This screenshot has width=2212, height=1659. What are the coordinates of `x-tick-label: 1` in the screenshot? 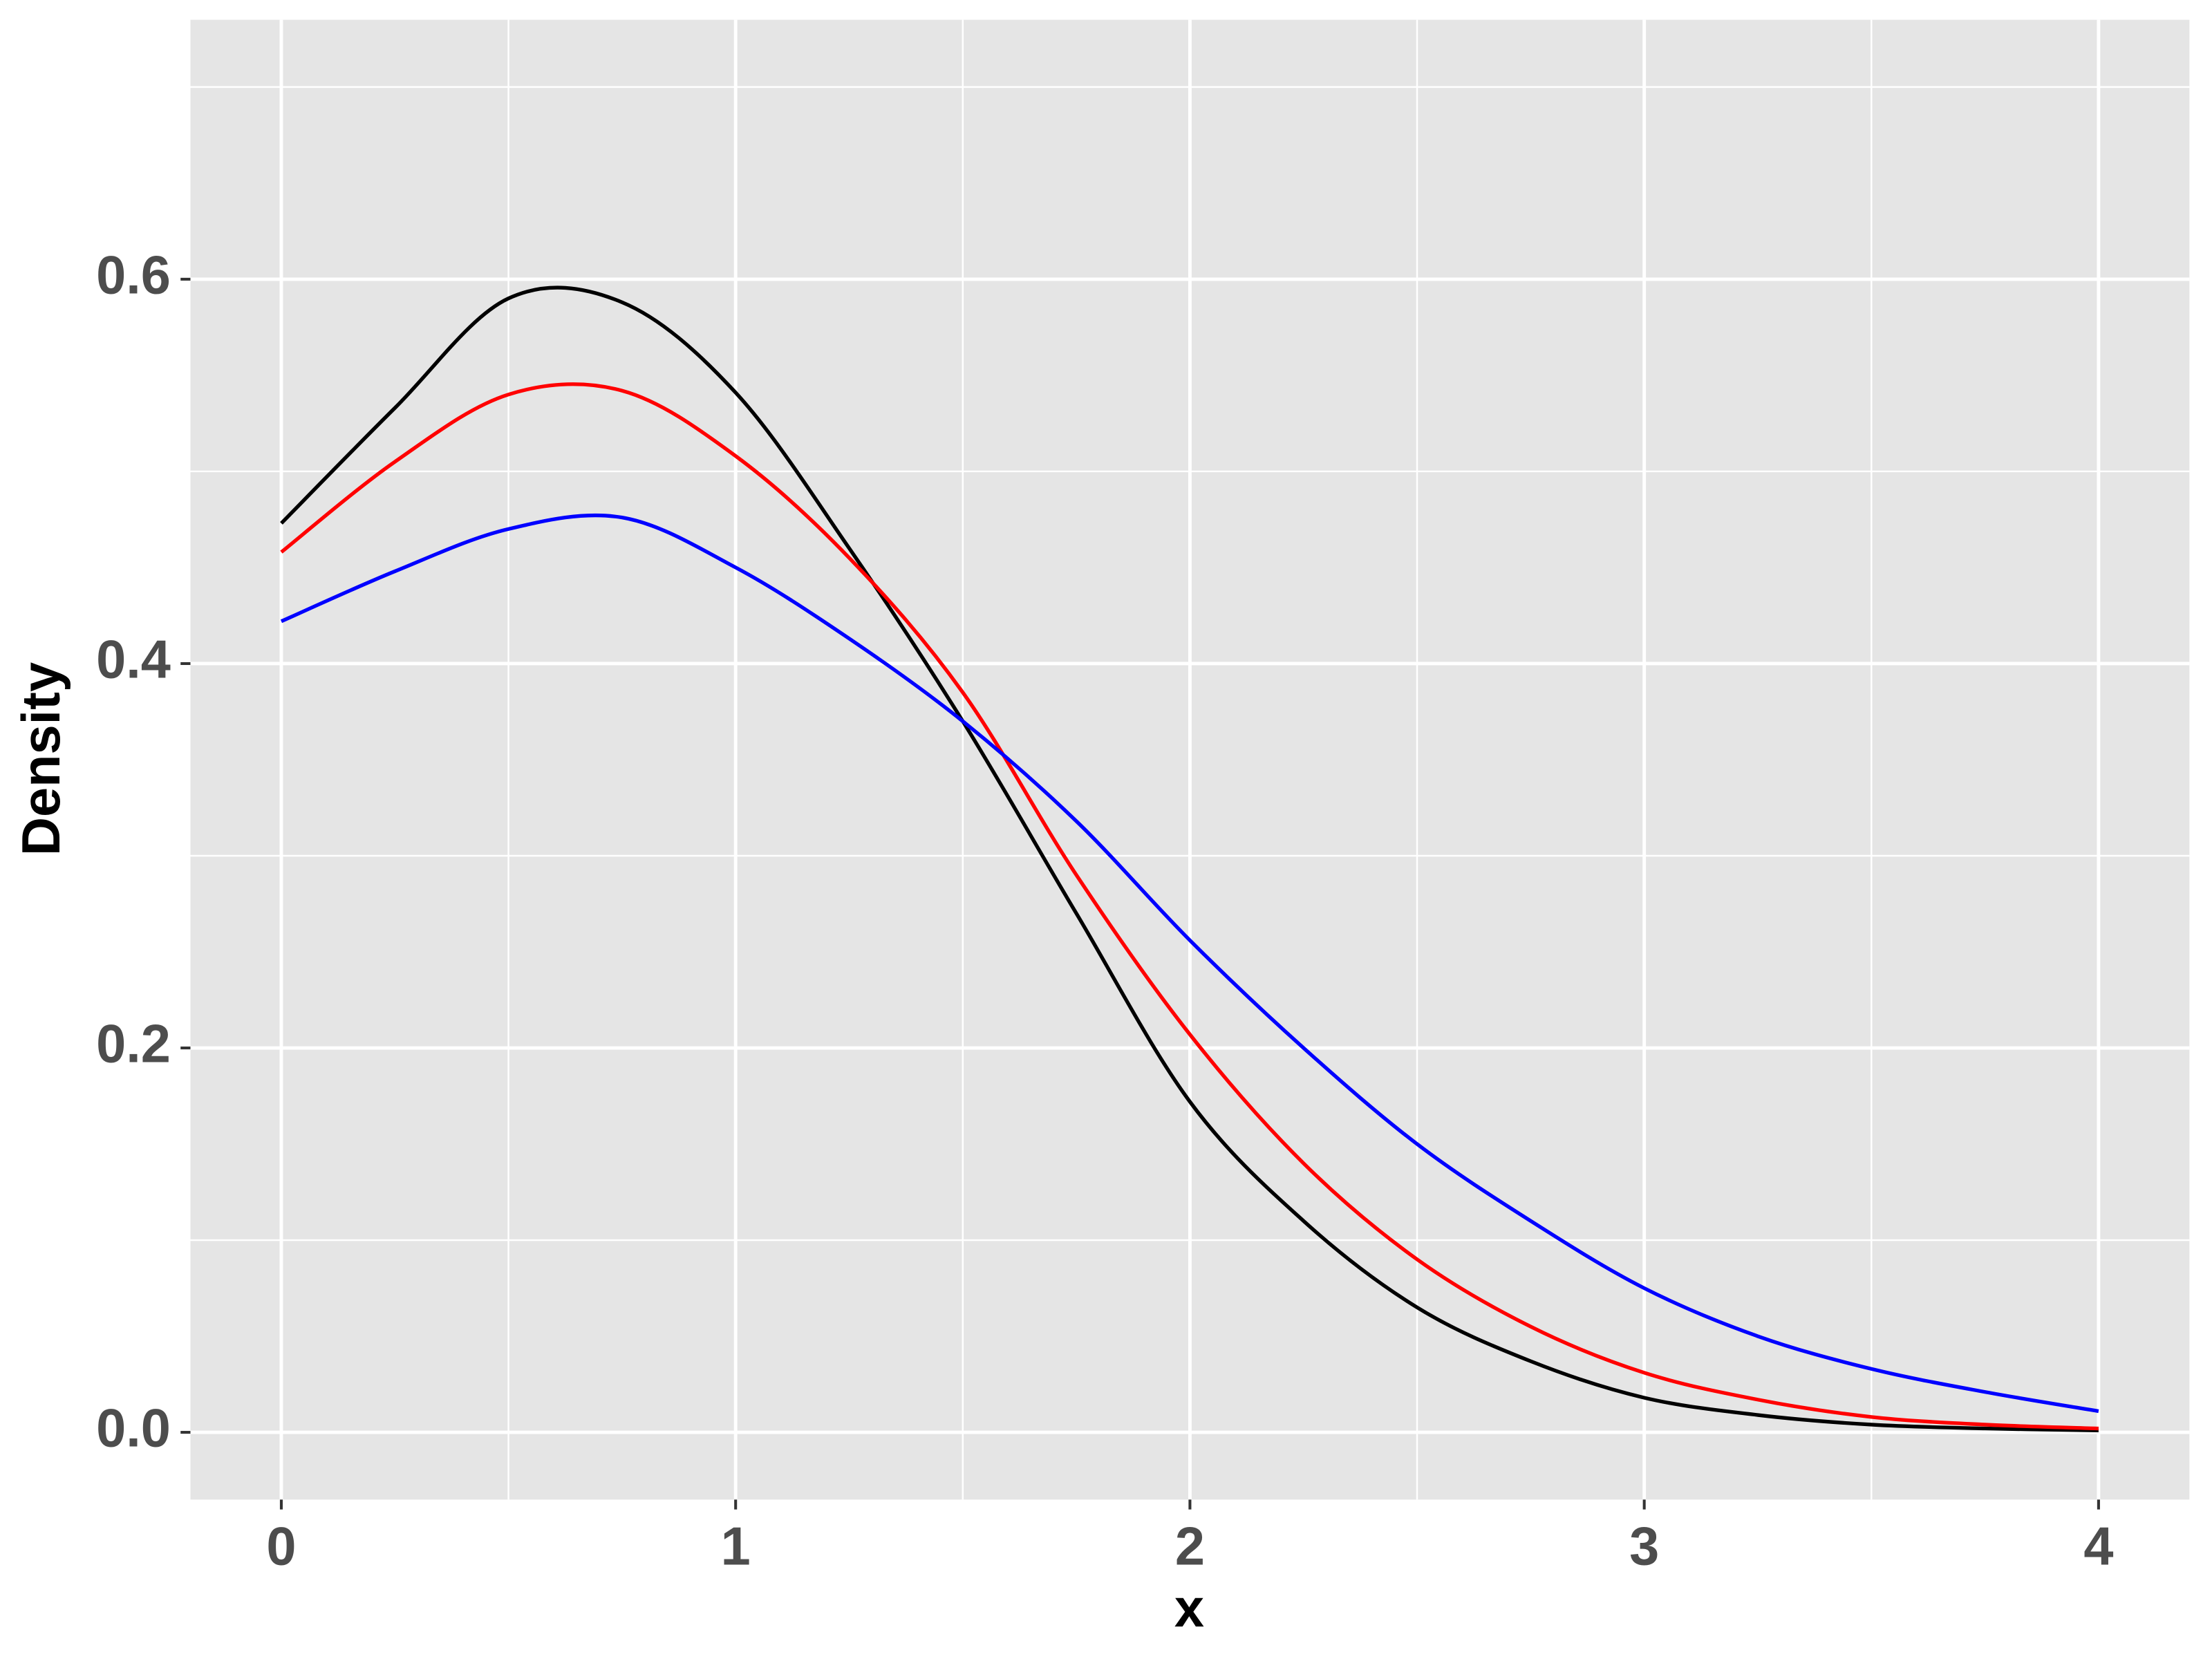 It's located at (736, 1546).